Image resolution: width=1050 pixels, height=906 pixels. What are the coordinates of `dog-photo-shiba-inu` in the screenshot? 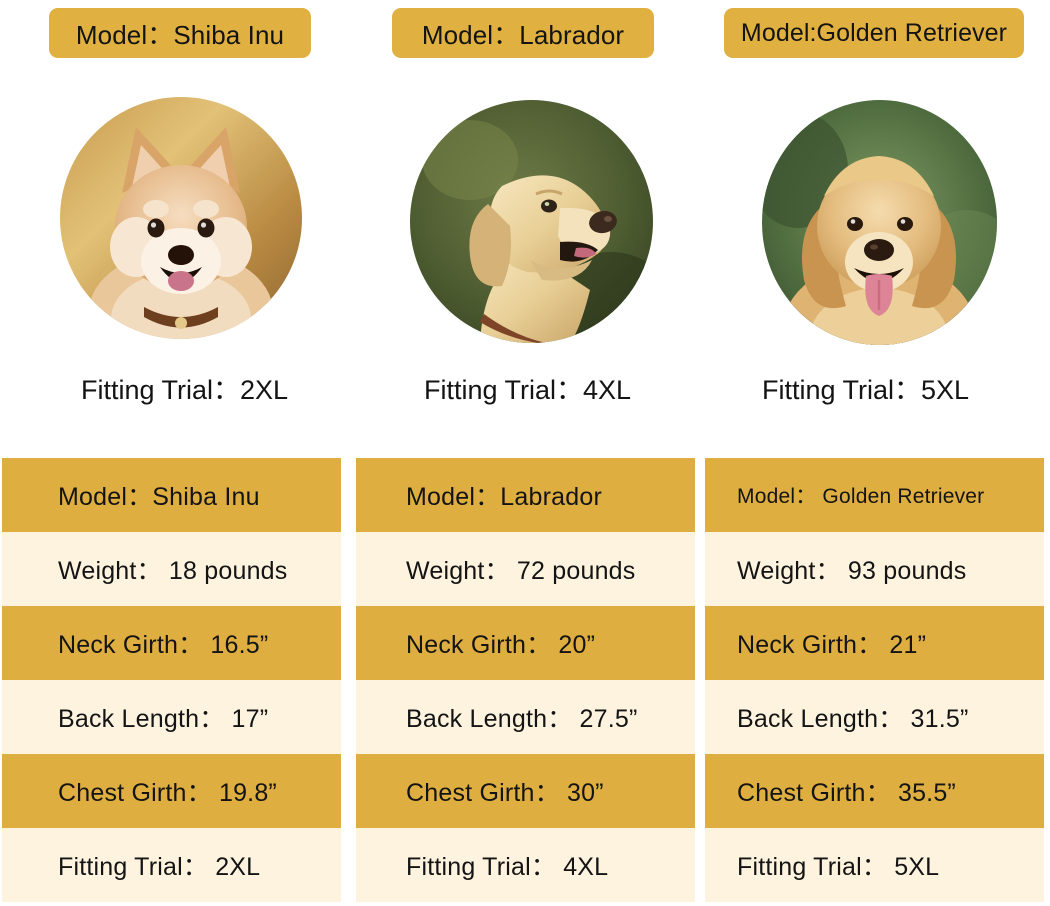 It's located at (181, 218).